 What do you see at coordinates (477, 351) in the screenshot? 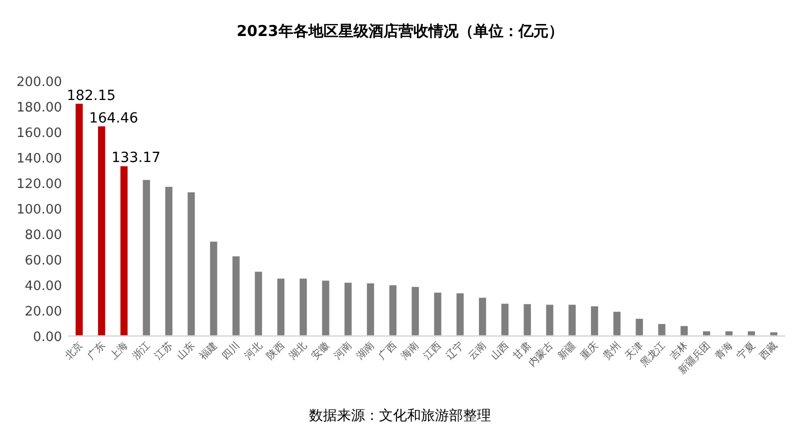
I see `x-tick-label: 云南` at bounding box center [477, 351].